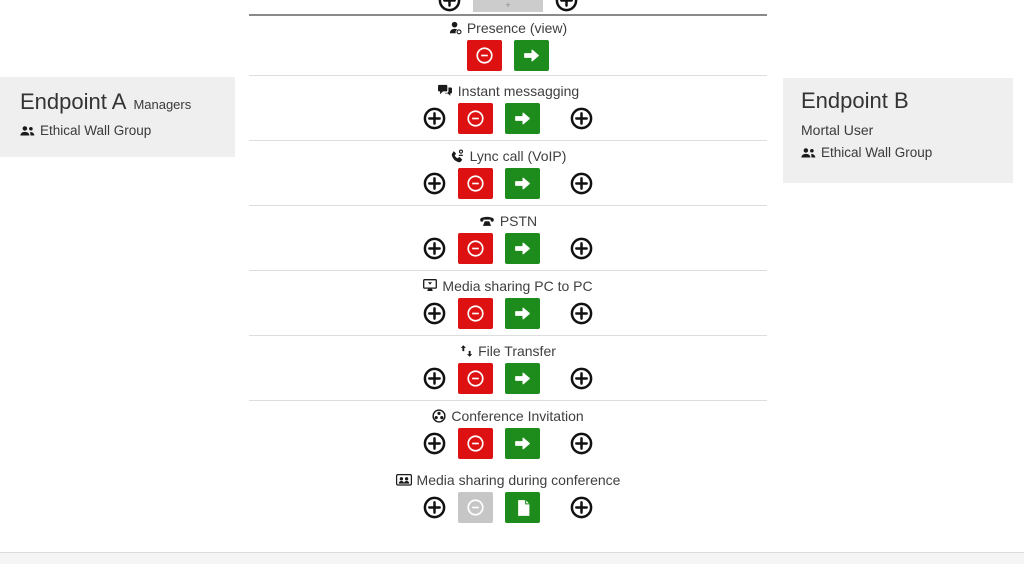 The image size is (1024, 564). I want to click on presence-icon, so click(455, 28).